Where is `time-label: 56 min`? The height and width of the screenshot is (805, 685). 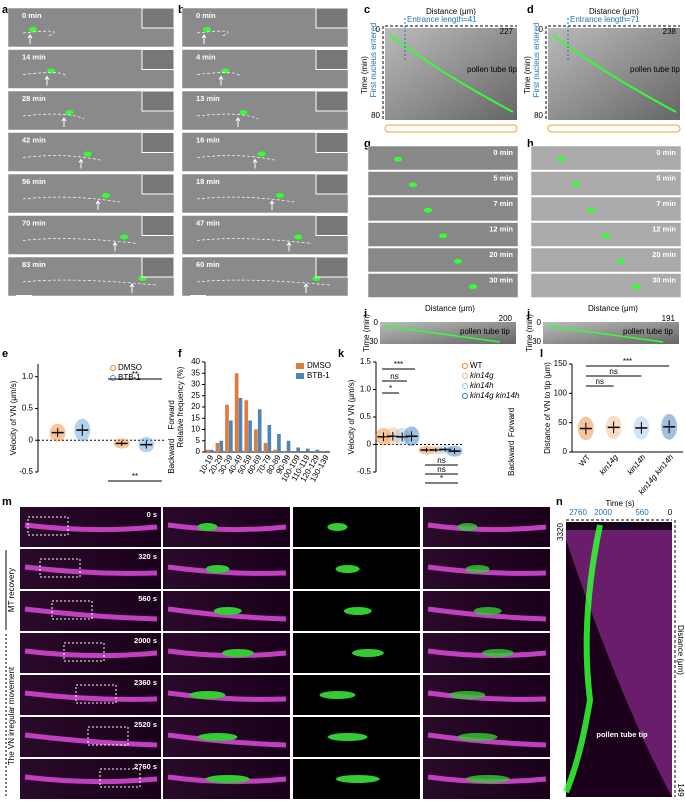 time-label: 56 min is located at coordinates (34, 181).